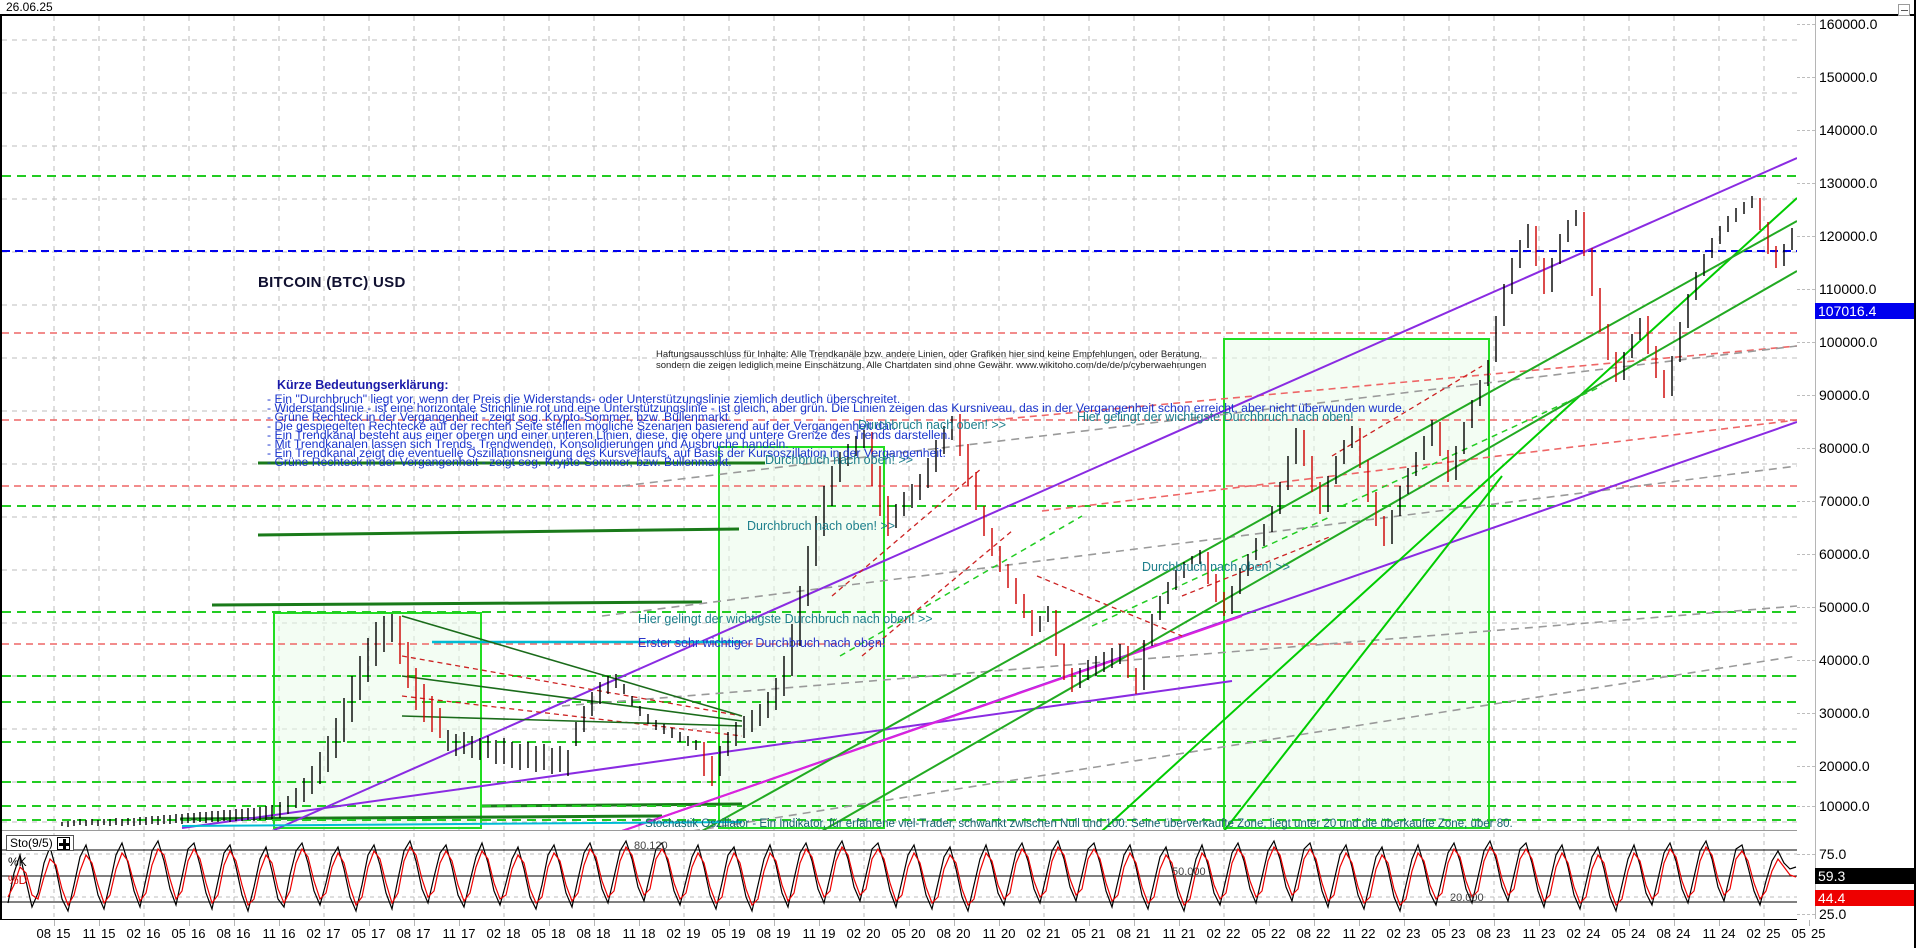 The width and height of the screenshot is (1916, 948). I want to click on stoch-k-line, so click(902, 876).